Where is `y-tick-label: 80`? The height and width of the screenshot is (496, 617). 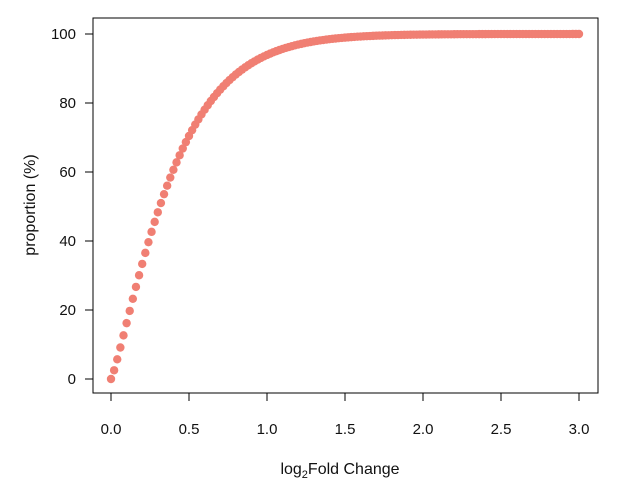
y-tick-label: 80 is located at coordinates (67, 103).